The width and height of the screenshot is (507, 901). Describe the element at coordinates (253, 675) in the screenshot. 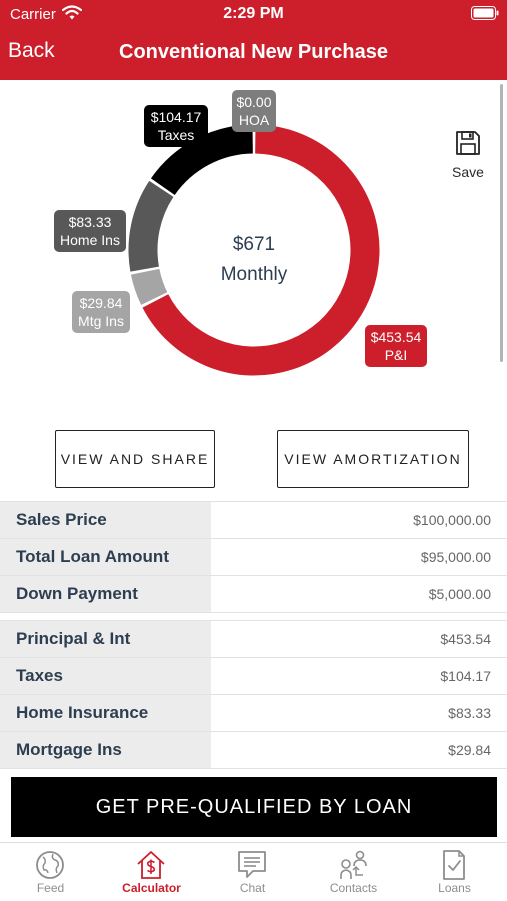

I see `table-row: Taxes $104.17` at that location.